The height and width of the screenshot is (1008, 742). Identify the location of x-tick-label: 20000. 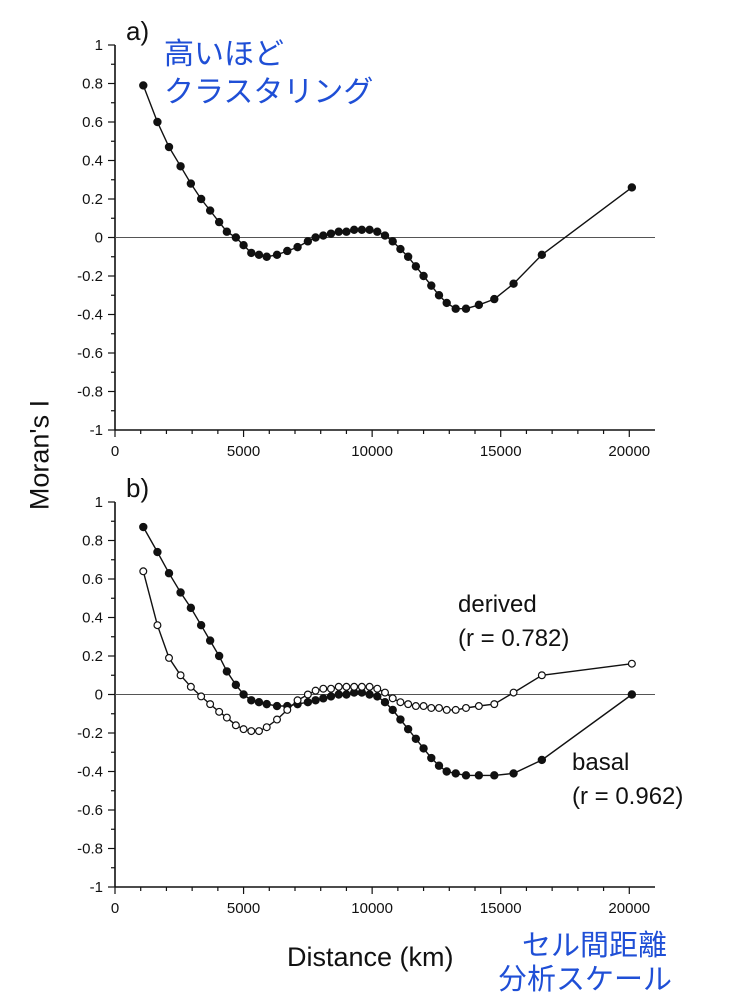
(629, 908).